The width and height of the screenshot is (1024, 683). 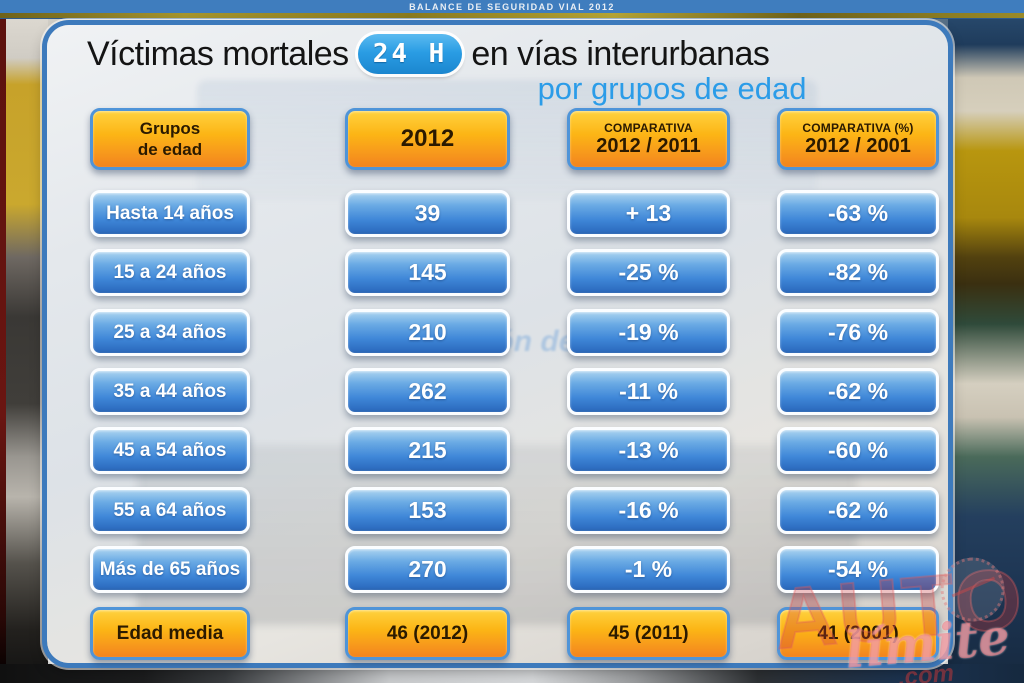 I want to click on header-2012-label: 2012, so click(x=427, y=138).